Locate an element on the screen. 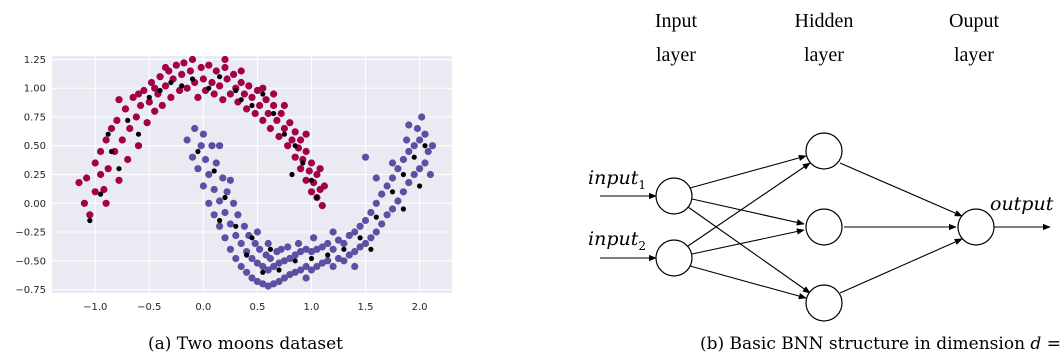 Image resolution: width=1062 pixels, height=362 pixels. input-2-label-base: input is located at coordinates (613, 239).